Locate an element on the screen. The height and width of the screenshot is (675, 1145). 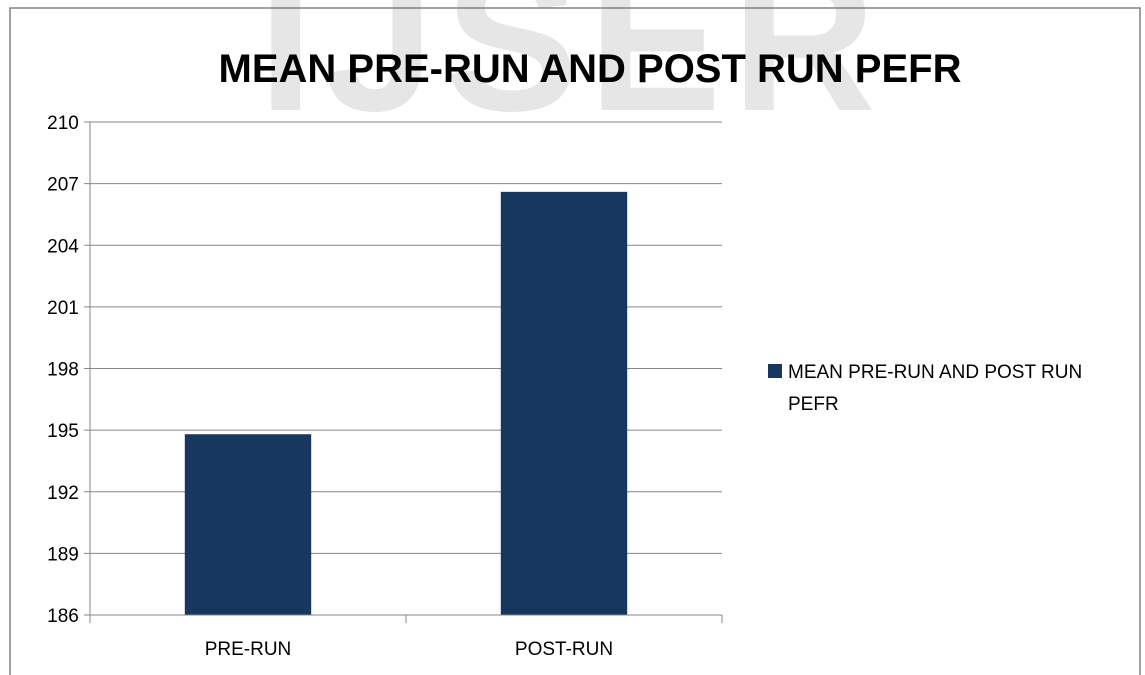
bar-post-run is located at coordinates (564, 403).